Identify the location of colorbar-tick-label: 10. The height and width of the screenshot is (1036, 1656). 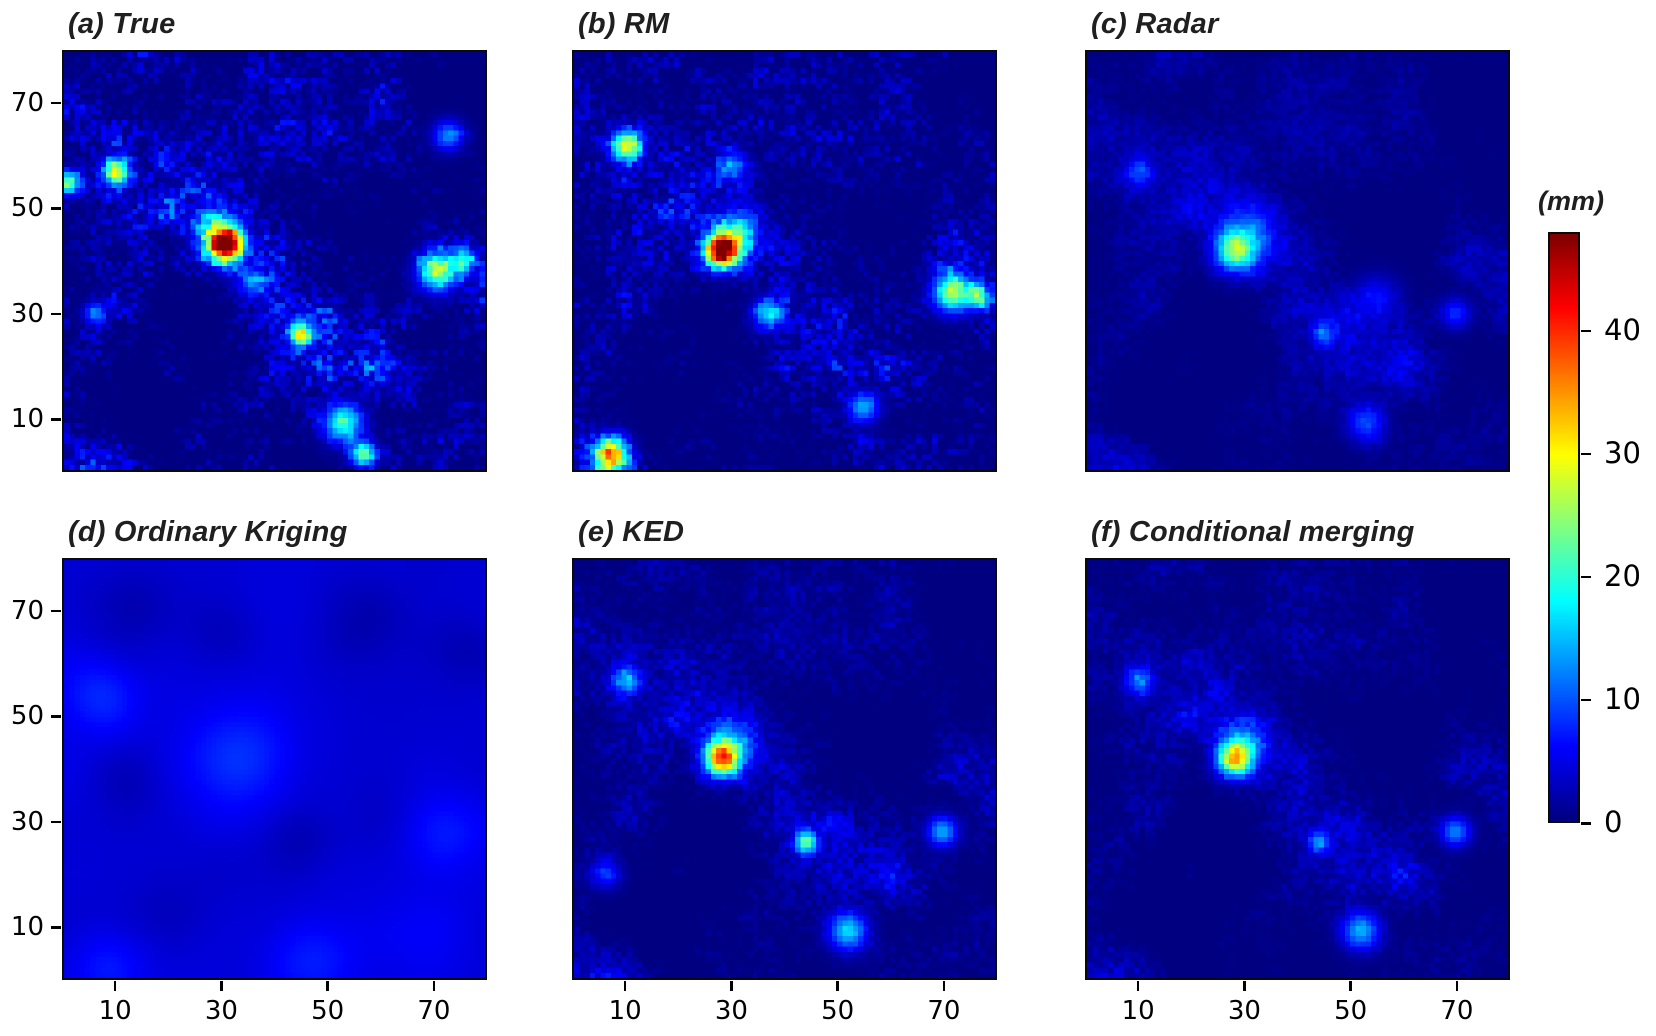
(1622, 698).